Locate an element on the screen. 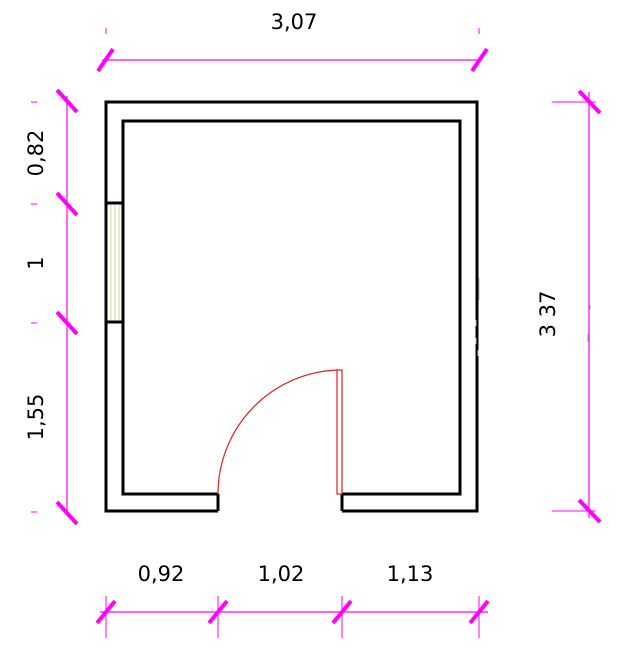 The width and height of the screenshot is (621, 653). dim-bottom-label-3: 1,13 is located at coordinates (410, 574).